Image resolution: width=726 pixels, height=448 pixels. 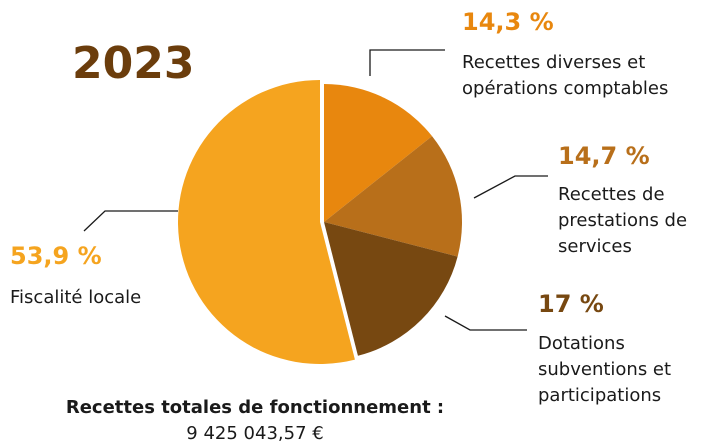 I want to click on category-label: Fiscalité locale, so click(x=76, y=297).